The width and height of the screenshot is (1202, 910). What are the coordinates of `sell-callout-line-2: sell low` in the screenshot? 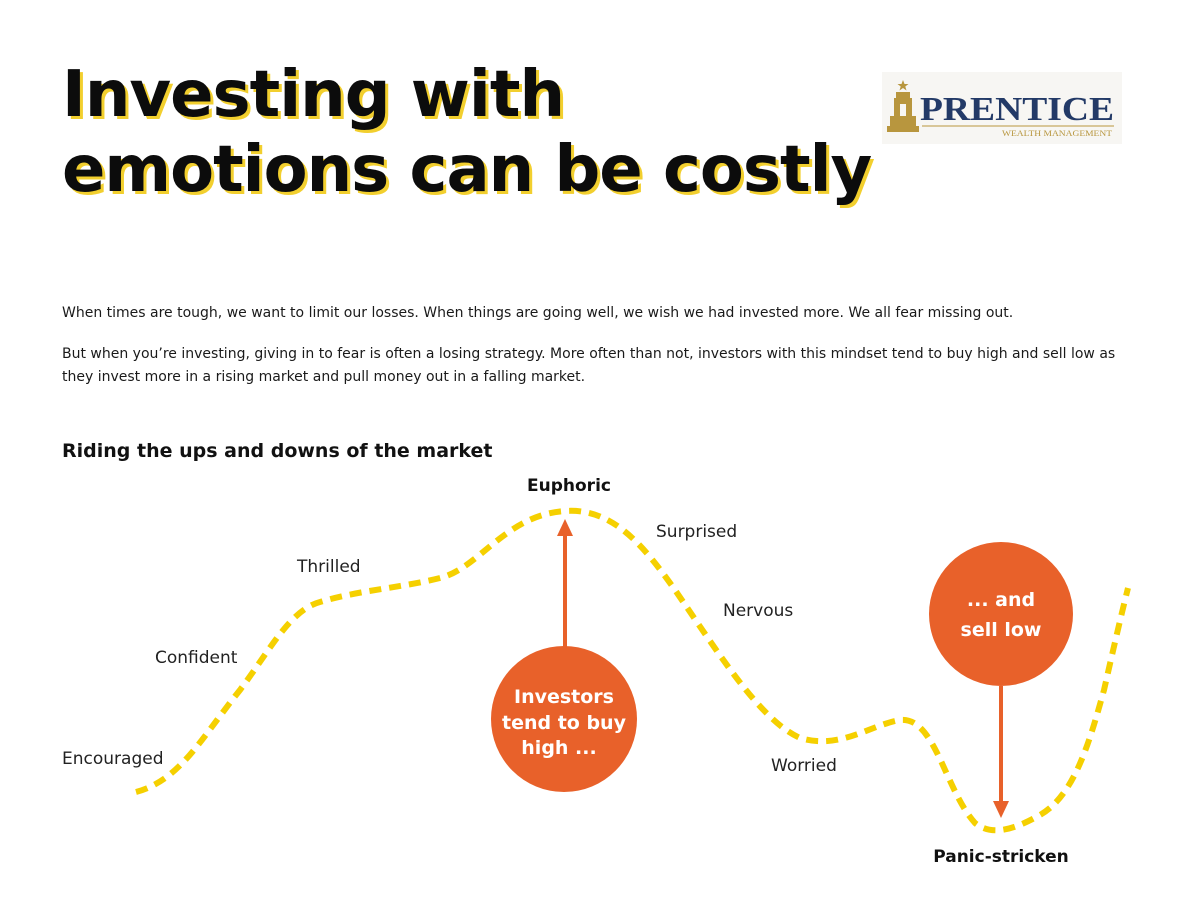 It's located at (1001, 630).